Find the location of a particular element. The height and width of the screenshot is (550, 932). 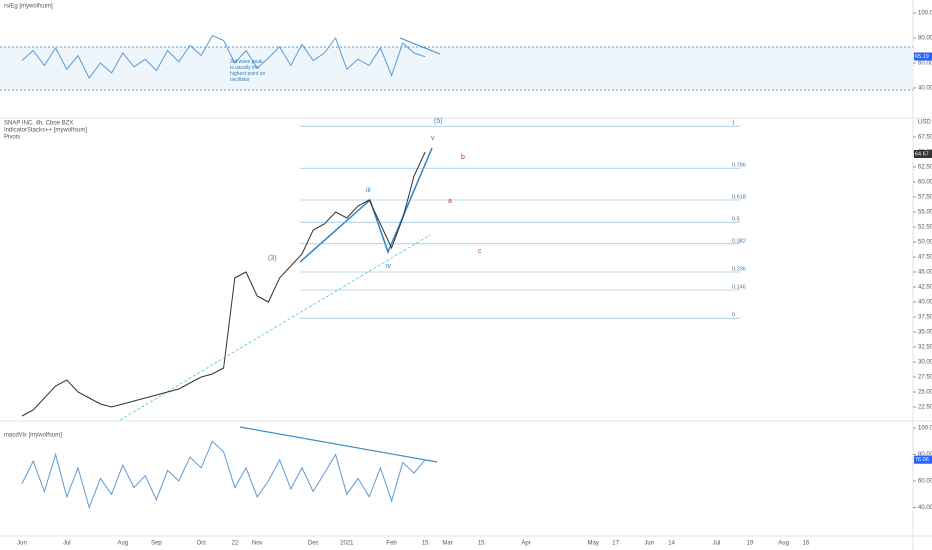

x-tick-label: Apr is located at coordinates (525, 544).